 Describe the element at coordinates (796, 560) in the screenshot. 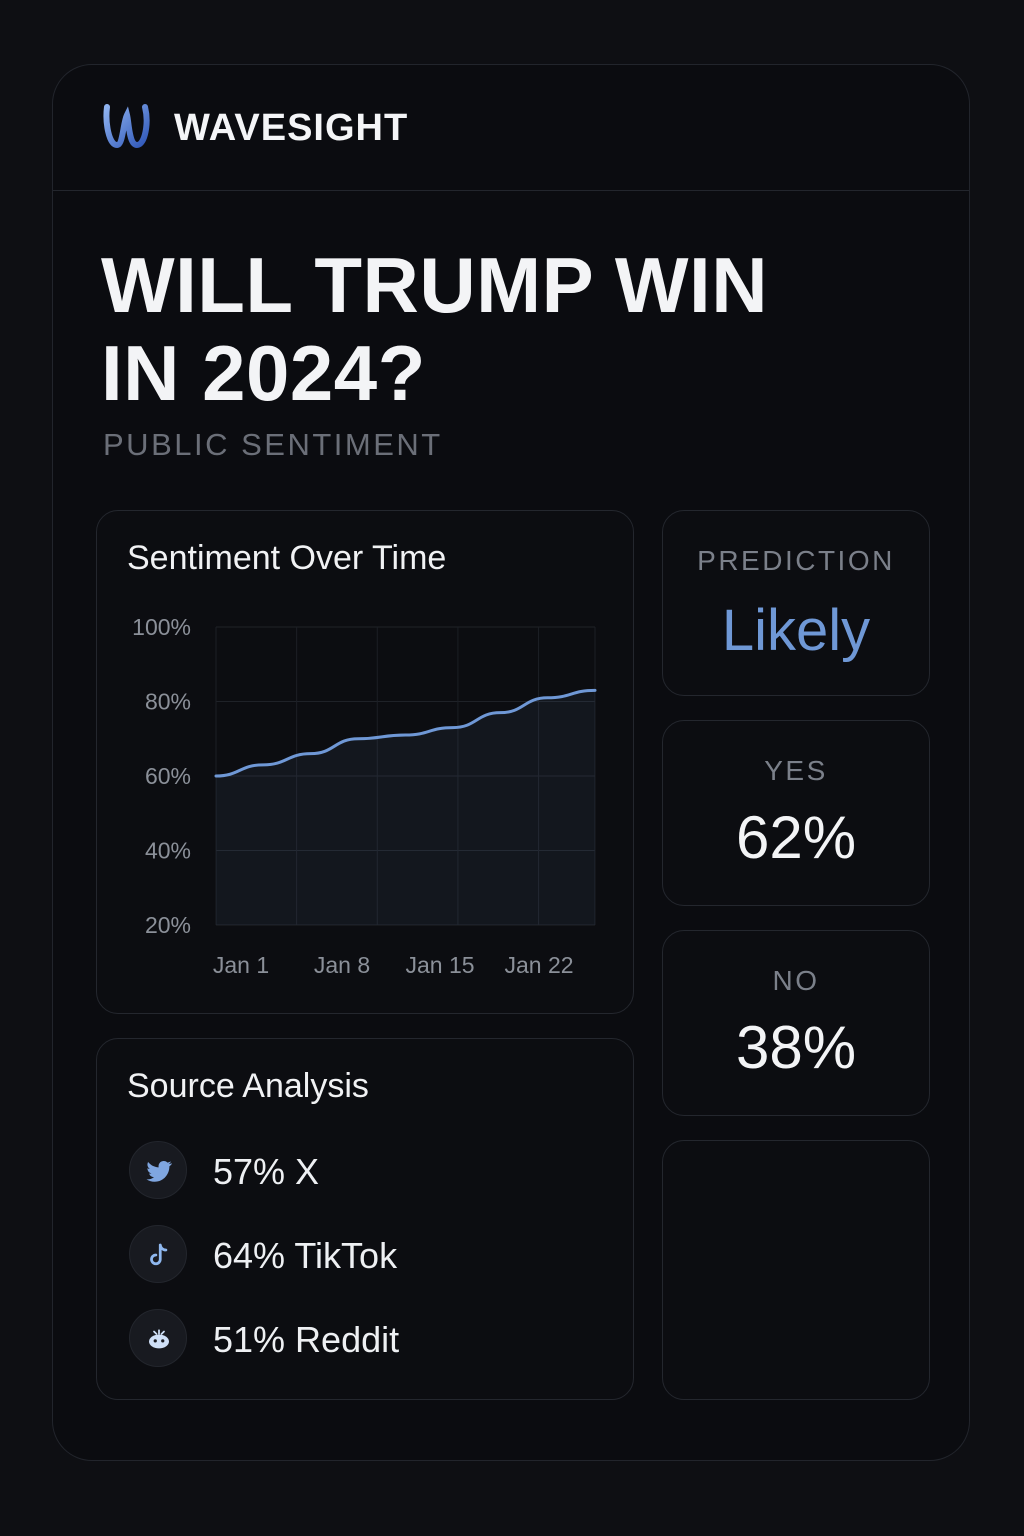

I see `prediction-label: PREDICTION` at that location.